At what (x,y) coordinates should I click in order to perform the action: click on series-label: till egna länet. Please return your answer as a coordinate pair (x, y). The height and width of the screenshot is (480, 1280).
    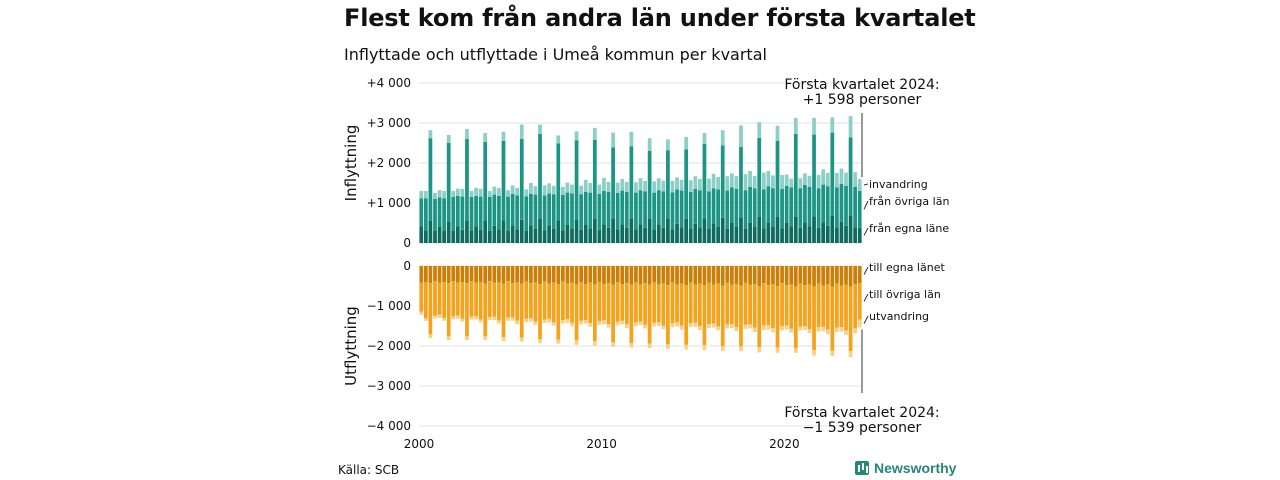
    Looking at the image, I should click on (907, 267).